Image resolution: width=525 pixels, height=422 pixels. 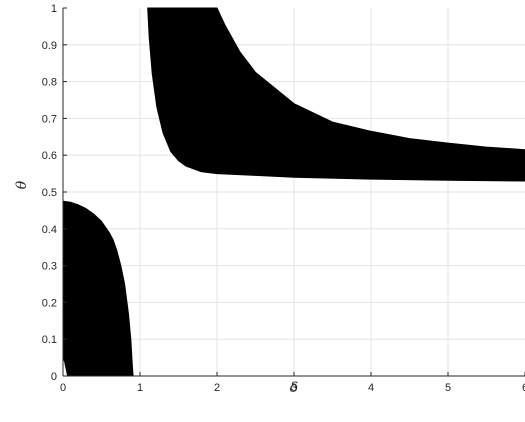 What do you see at coordinates (49, 267) in the screenshot?
I see `y-tick-label: 0.3` at bounding box center [49, 267].